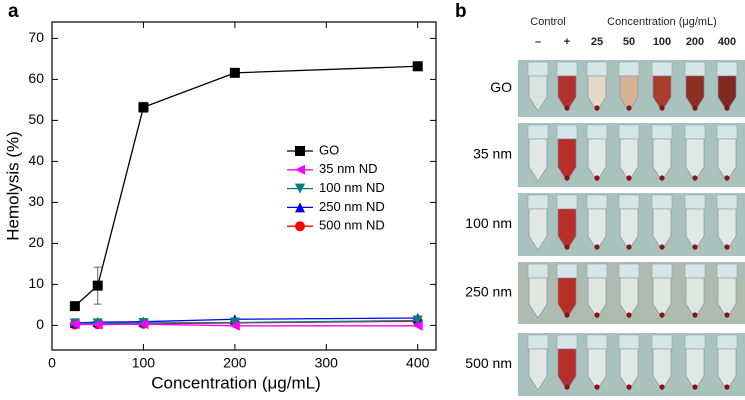 This screenshot has height=400, width=745. What do you see at coordinates (36, 283) in the screenshot?
I see `y-tick-label: 10` at bounding box center [36, 283].